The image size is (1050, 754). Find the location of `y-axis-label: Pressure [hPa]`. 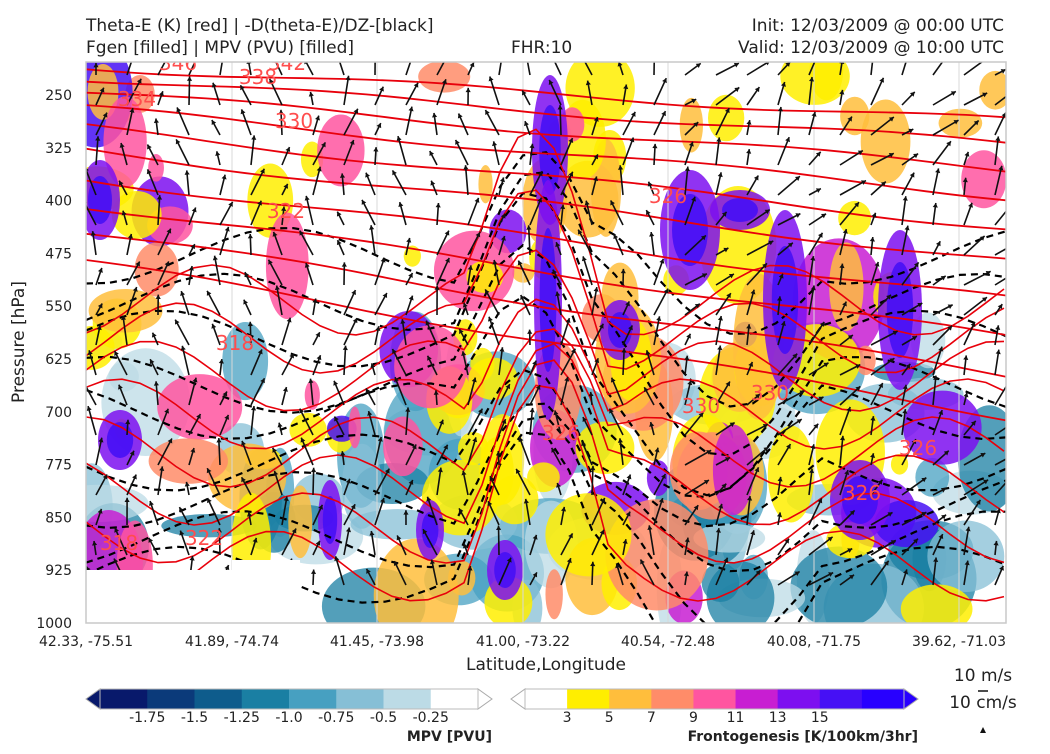

y-axis-label: Pressure [hPa] is located at coordinates (19, 342).